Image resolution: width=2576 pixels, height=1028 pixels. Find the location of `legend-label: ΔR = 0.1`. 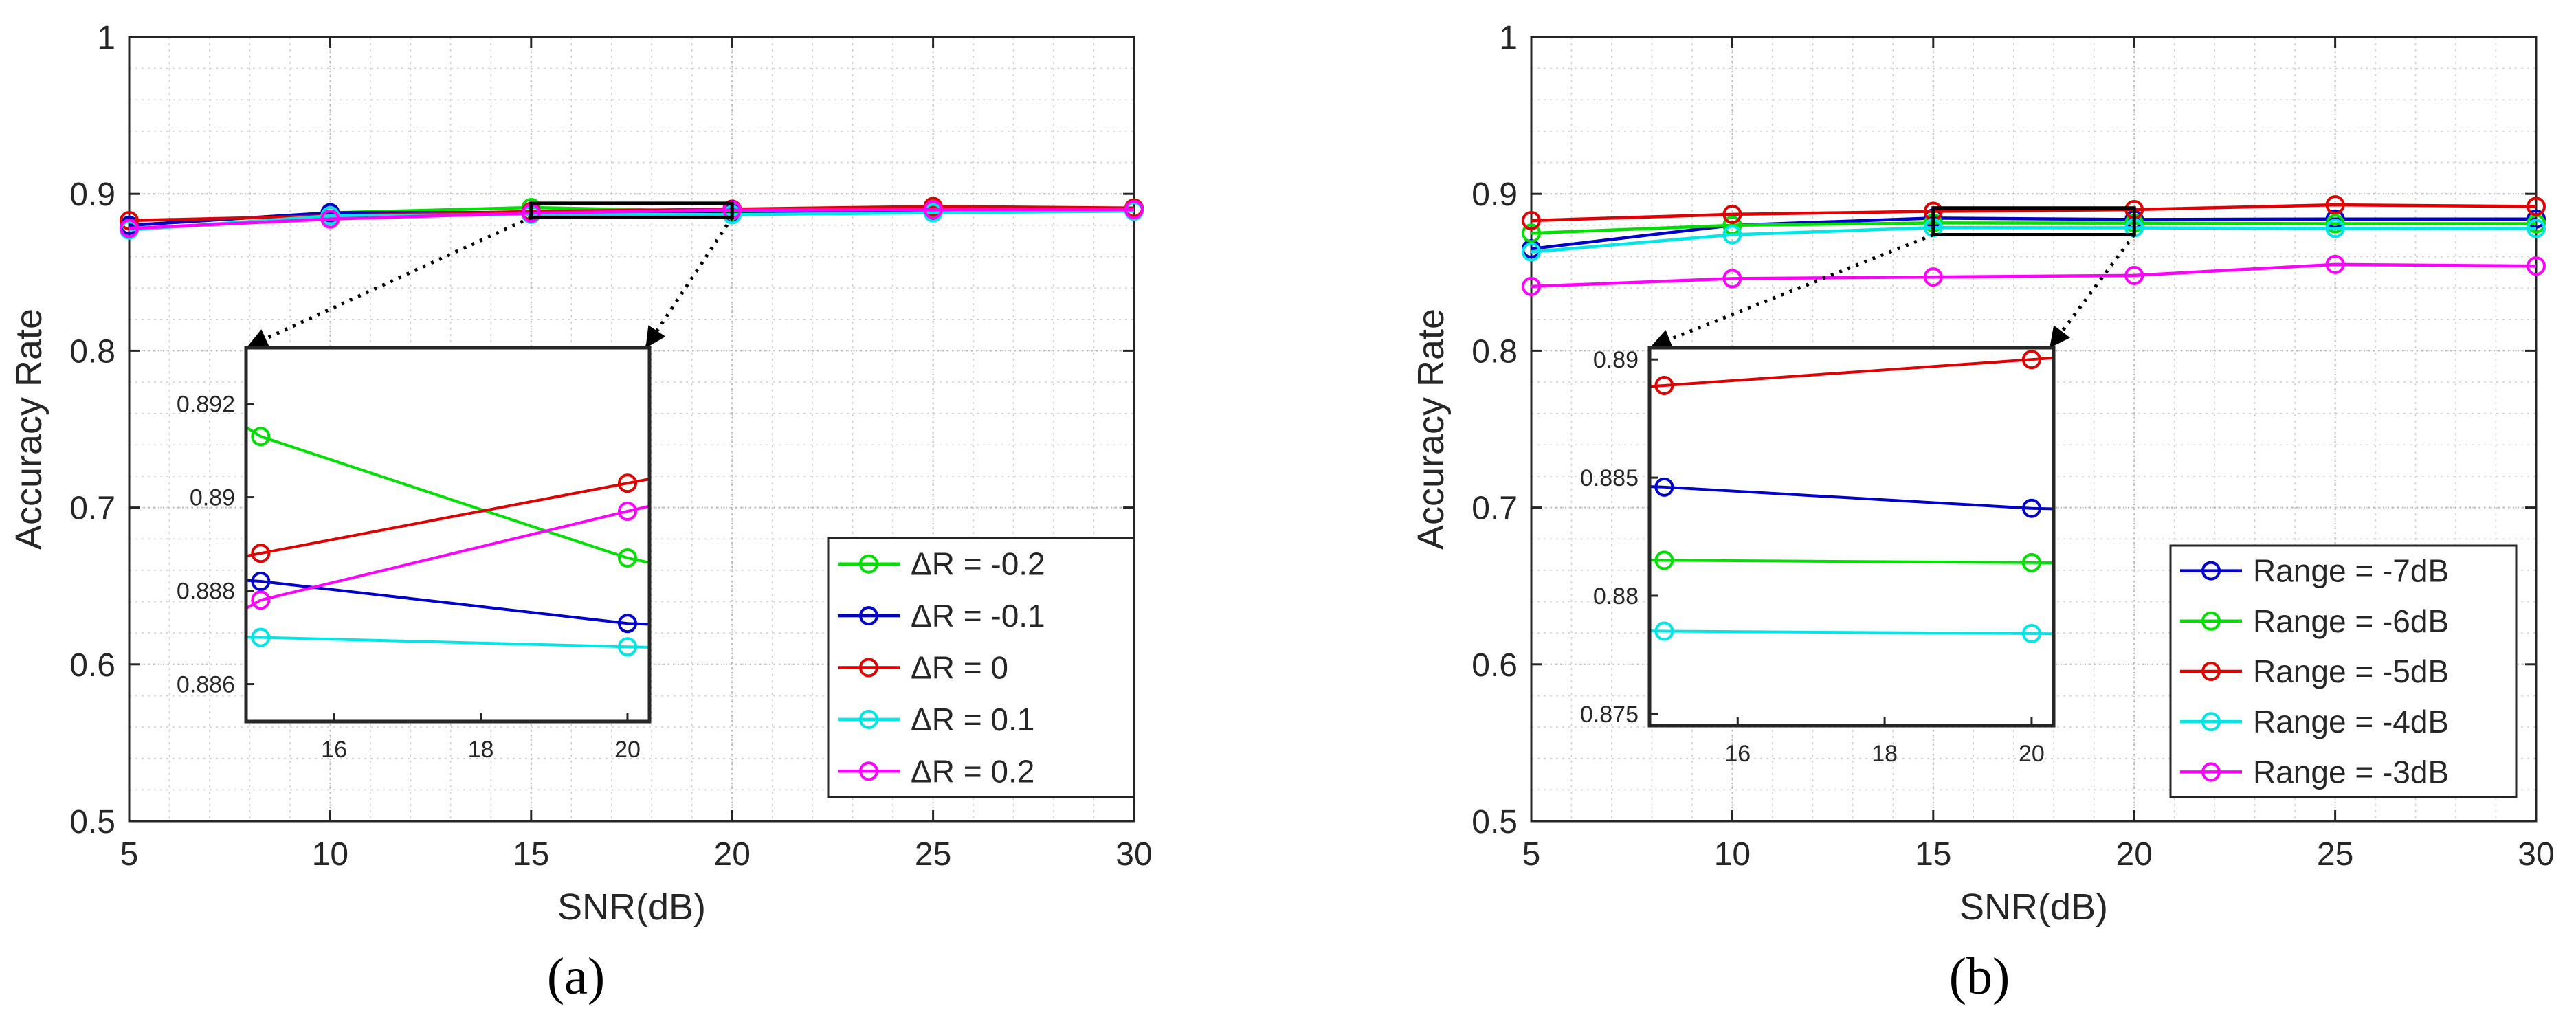

legend-label: ΔR = 0.1 is located at coordinates (972, 719).